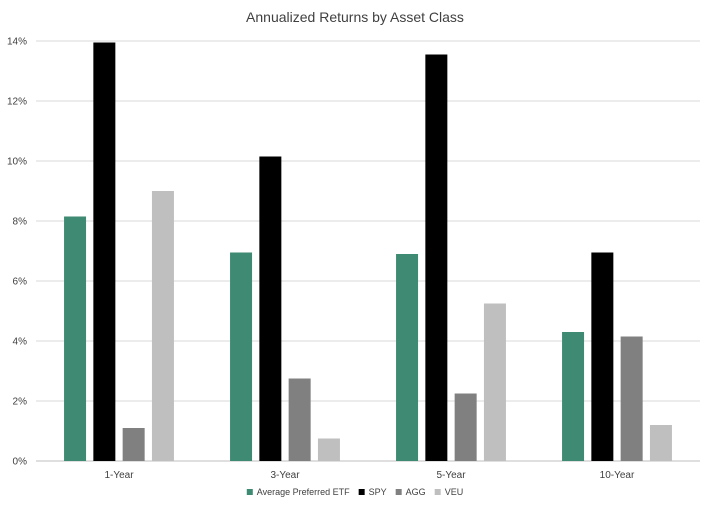 This screenshot has width=710, height=513. I want to click on bar-10-year-veu, so click(660, 443).